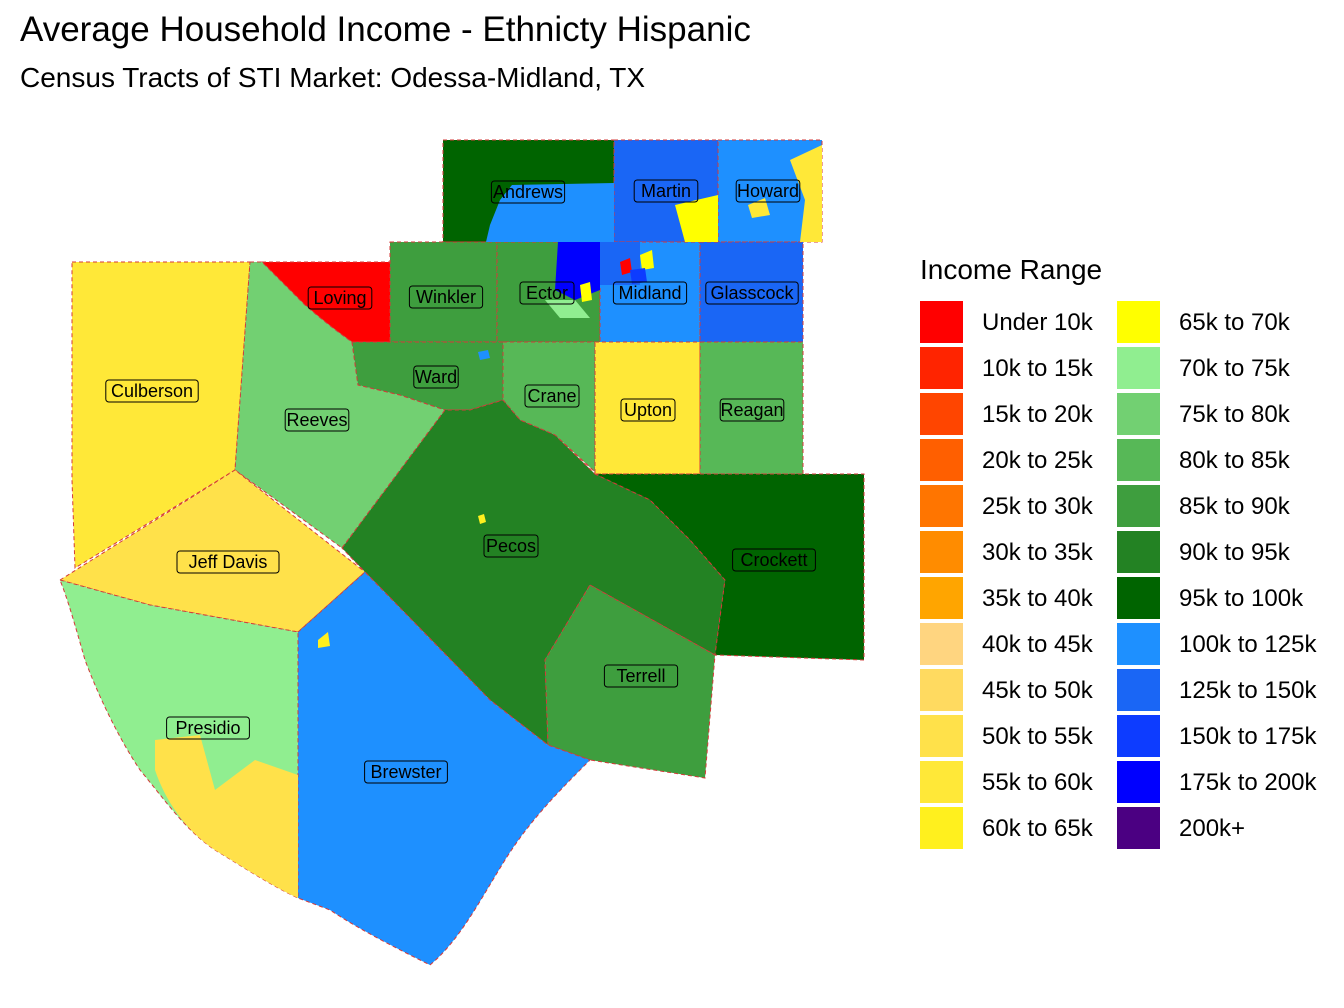  I want to click on county-label-upton: Upton, so click(648, 410).